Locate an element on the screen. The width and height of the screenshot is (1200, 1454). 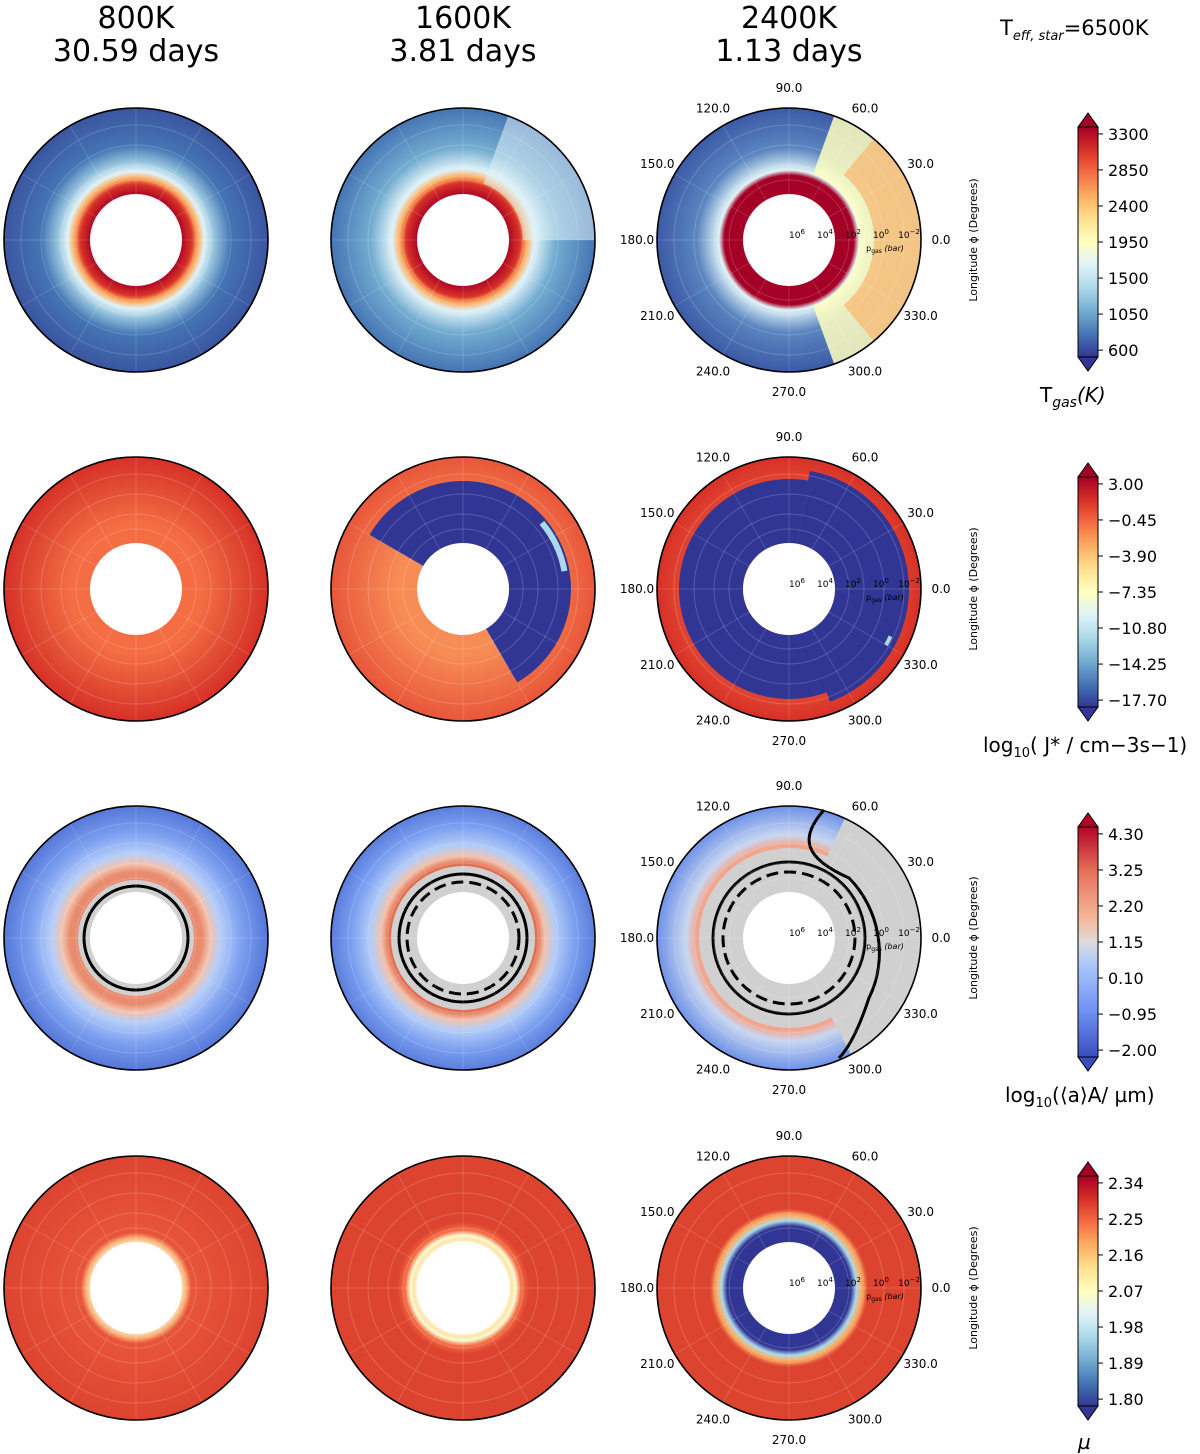
angular-tick-label: 180.0 is located at coordinates (637, 1288).